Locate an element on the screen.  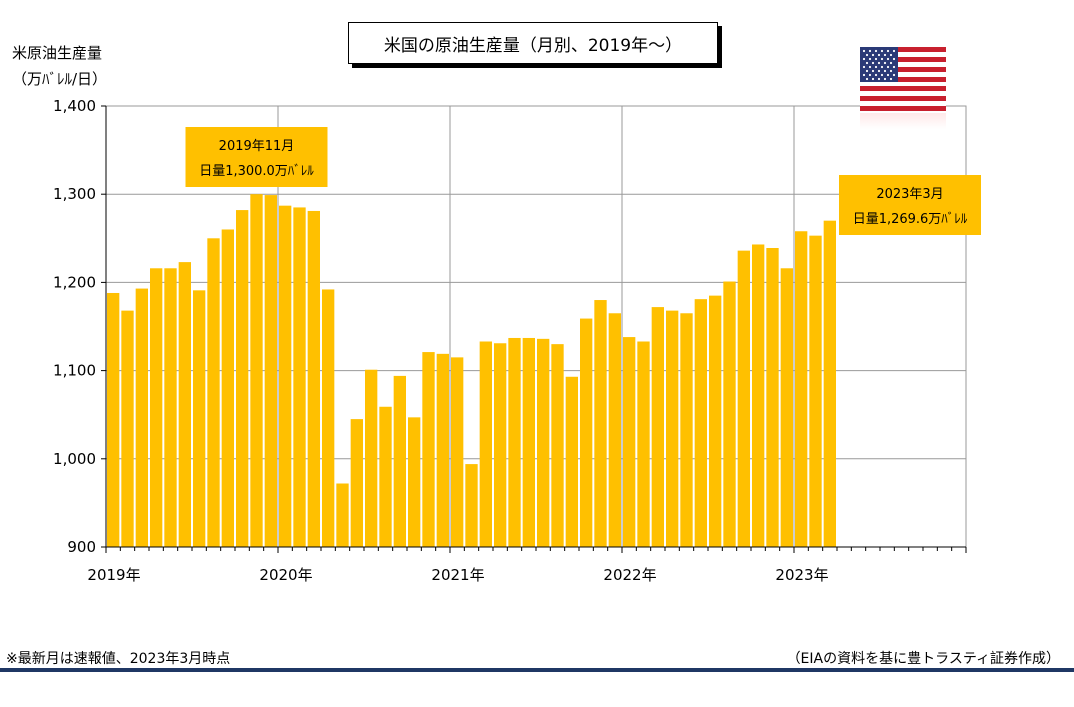
y-tick-label: 1,000 is located at coordinates (74, 459).